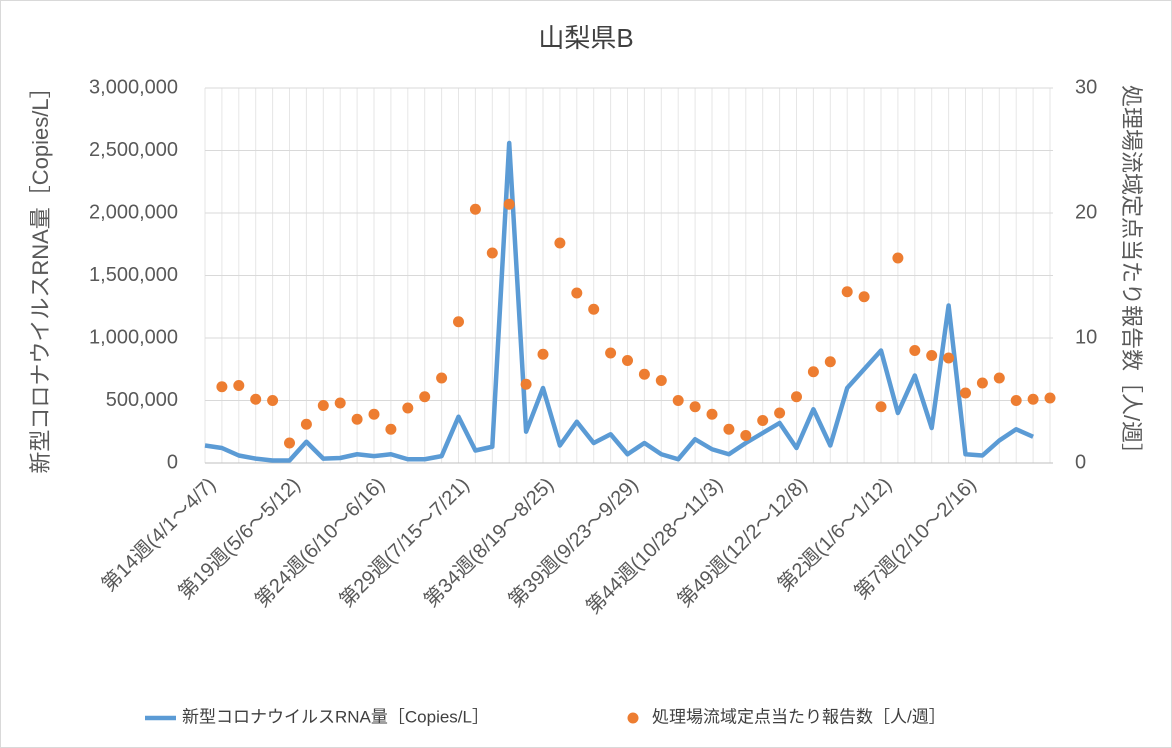  I want to click on chart-title: 山梨県B, so click(585, 38).